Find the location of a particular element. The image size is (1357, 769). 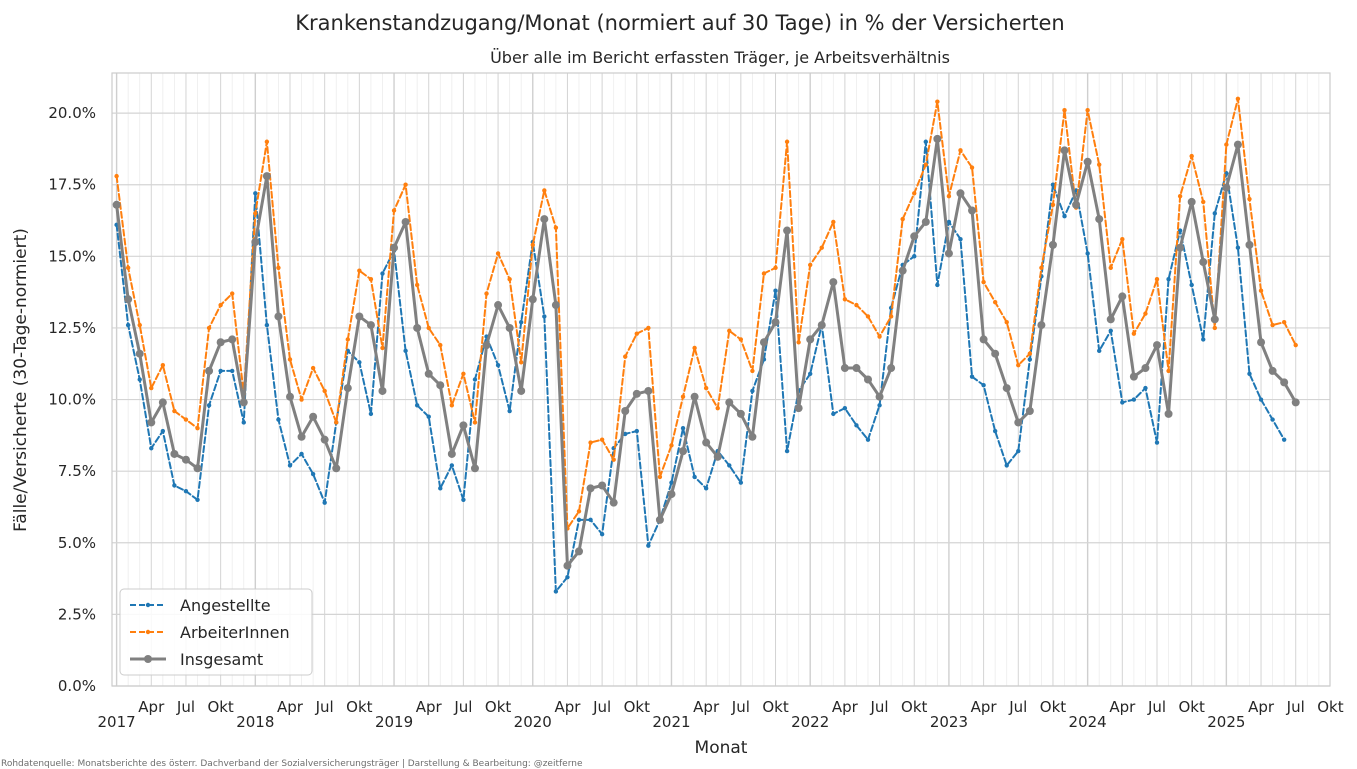

legend-frame is located at coordinates (216, 632).